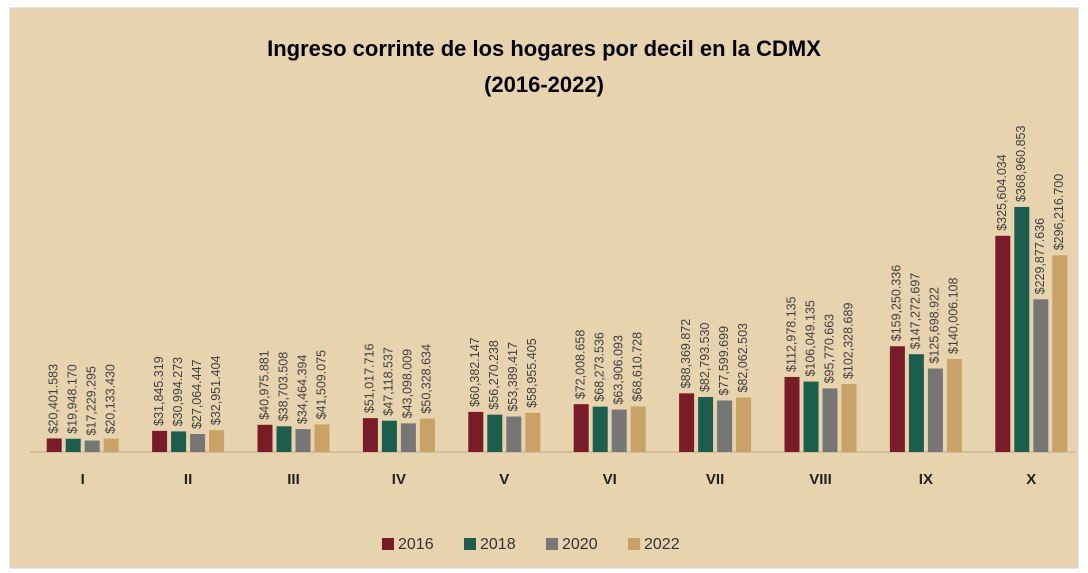 The image size is (1088, 573). What do you see at coordinates (926, 479) in the screenshot?
I see `x-tick-label: IX` at bounding box center [926, 479].